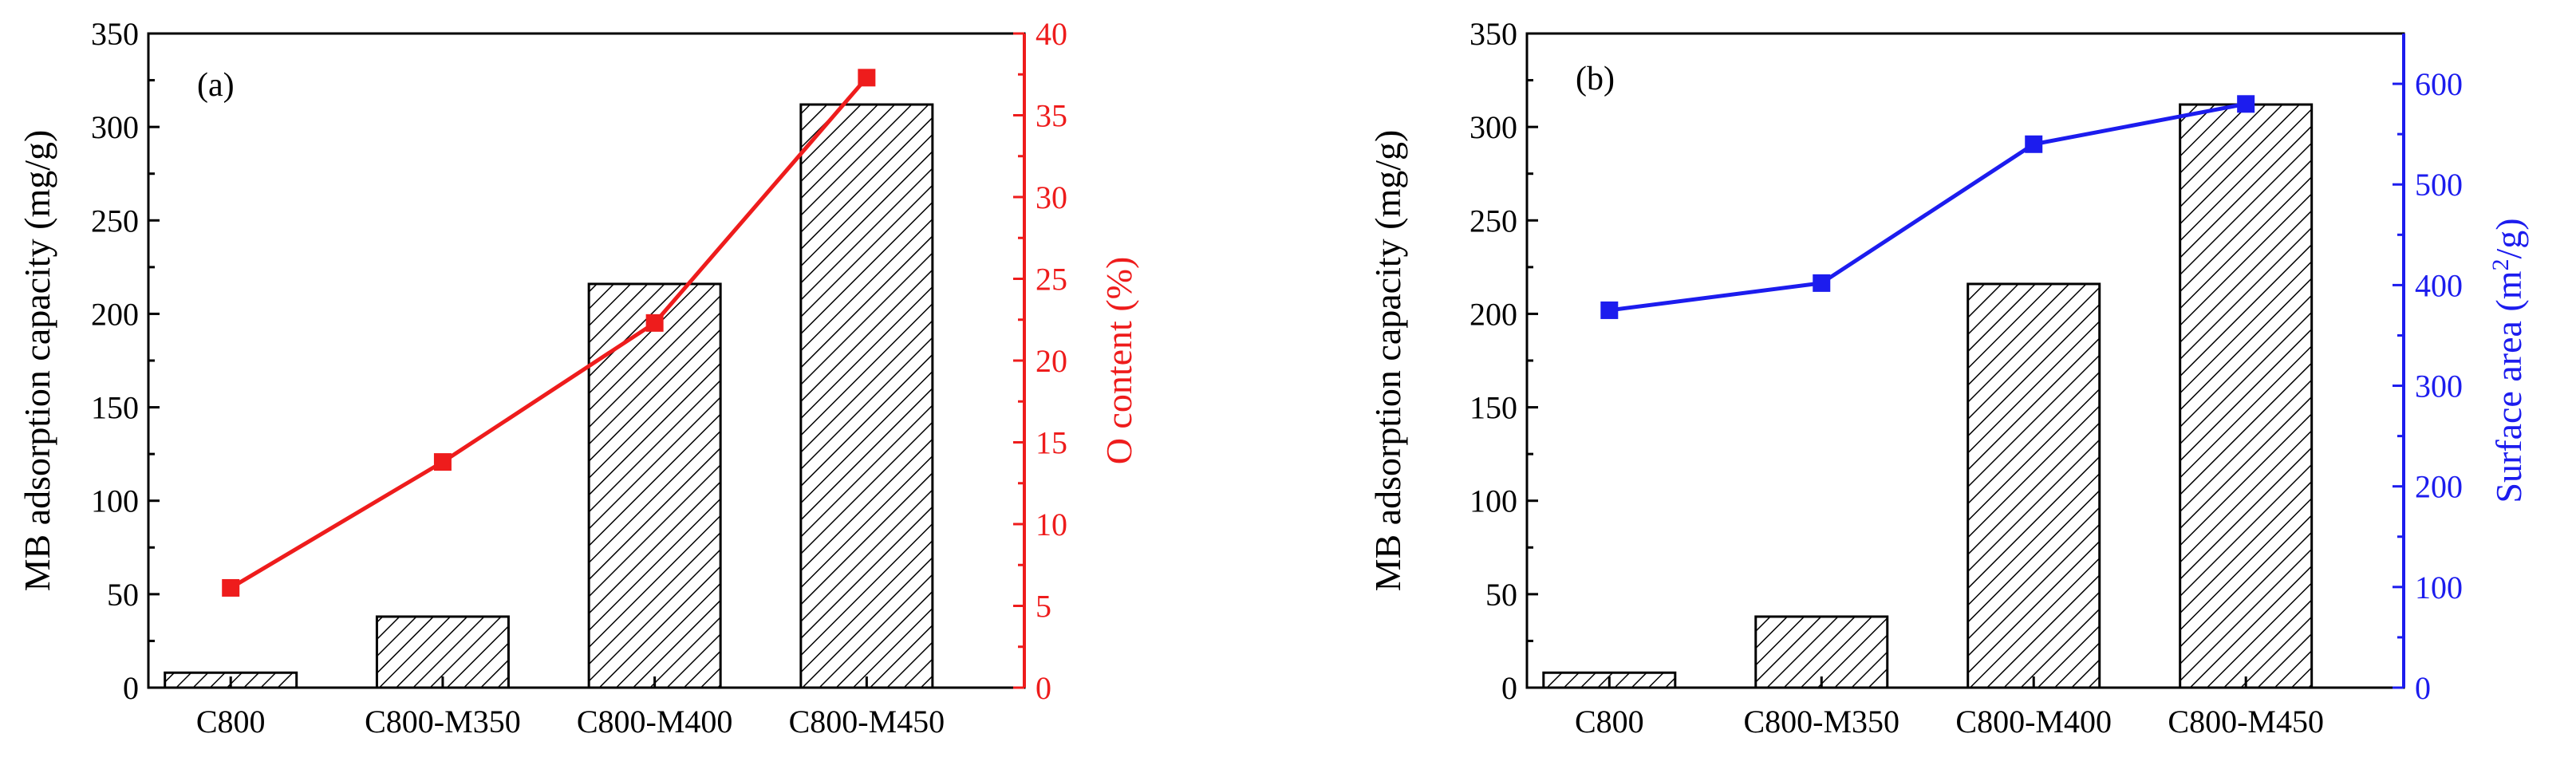 Image resolution: width=2576 pixels, height=773 pixels. What do you see at coordinates (1051, 280) in the screenshot?
I see `y2-tick-label: 25` at bounding box center [1051, 280].